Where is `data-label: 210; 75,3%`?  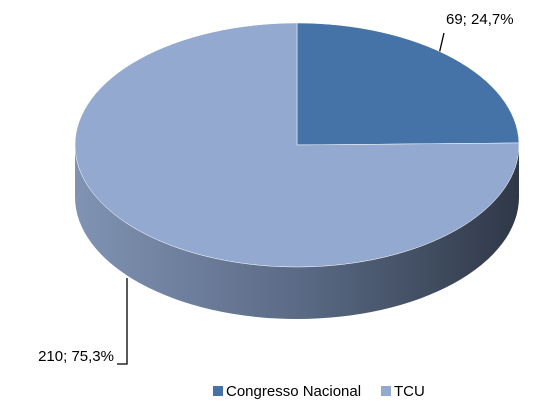
data-label: 210; 75,3% is located at coordinates (76, 356).